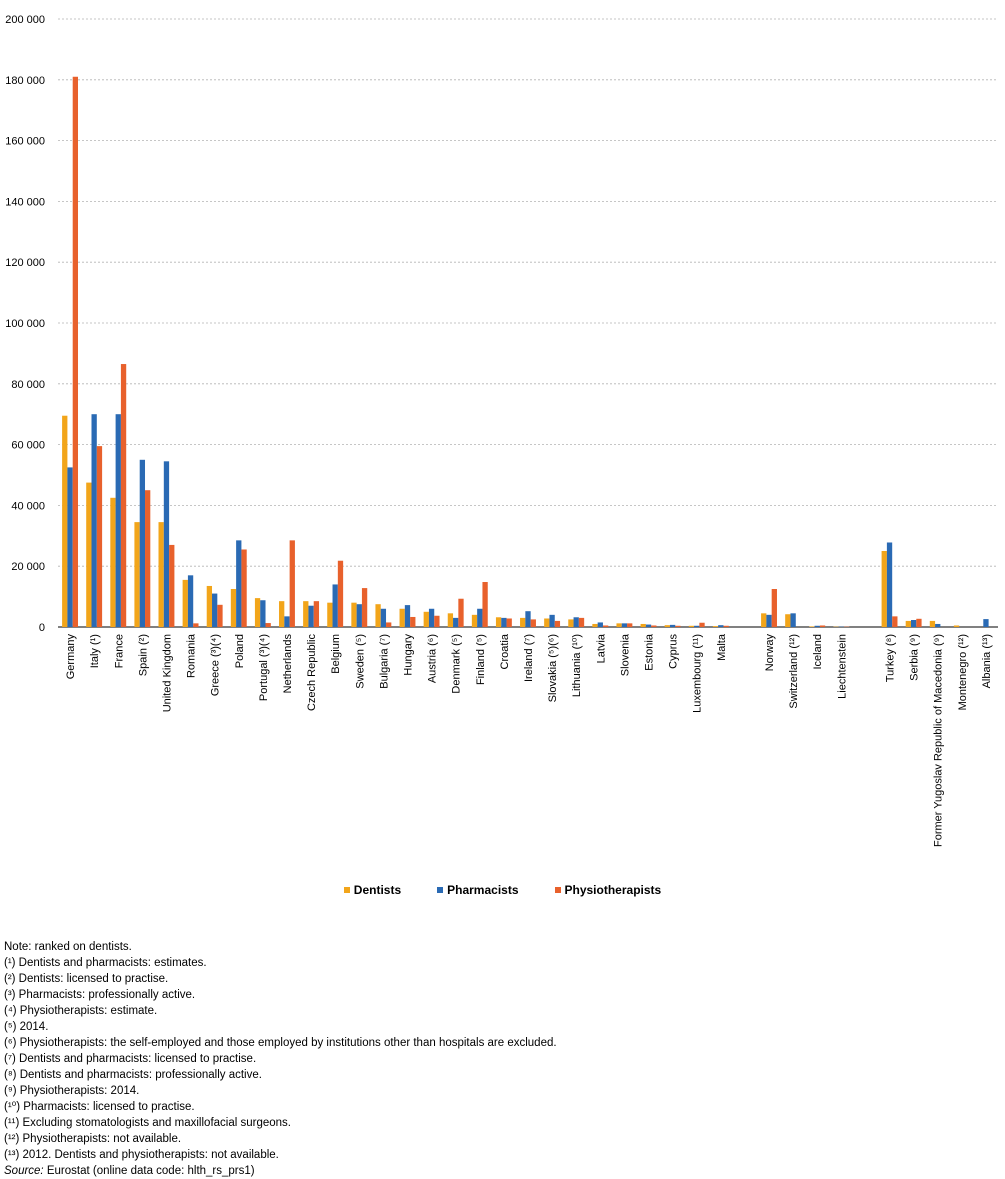 This screenshot has height=1179, width=1005. Describe the element at coordinates (28, 446) in the screenshot. I see `y-tick-label: 60 000` at that location.